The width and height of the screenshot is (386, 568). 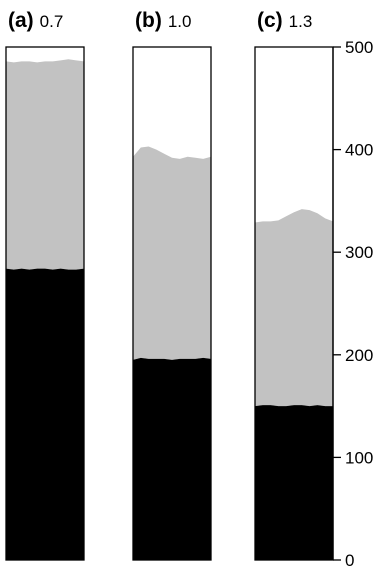 What do you see at coordinates (163, 20) in the screenshot?
I see `panel-label: (b) 1.0` at bounding box center [163, 20].